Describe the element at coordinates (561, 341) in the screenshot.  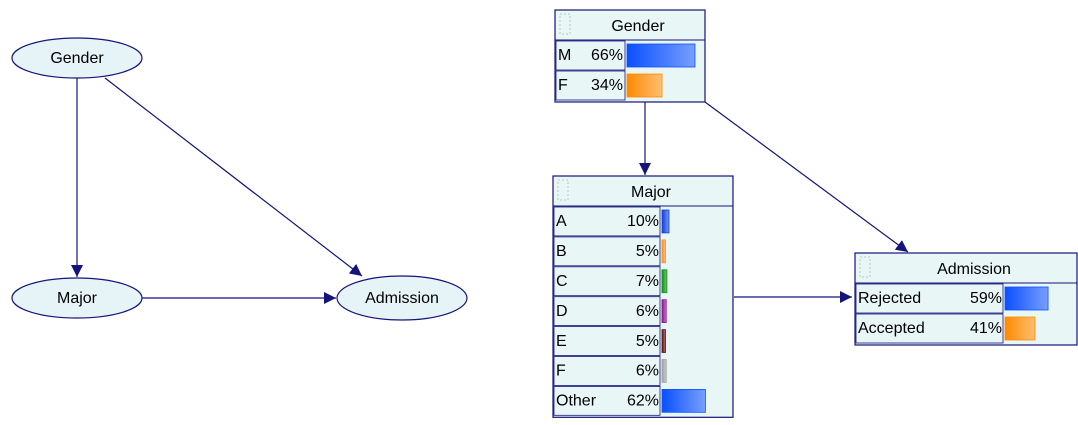
I see `state-name: E` at that location.